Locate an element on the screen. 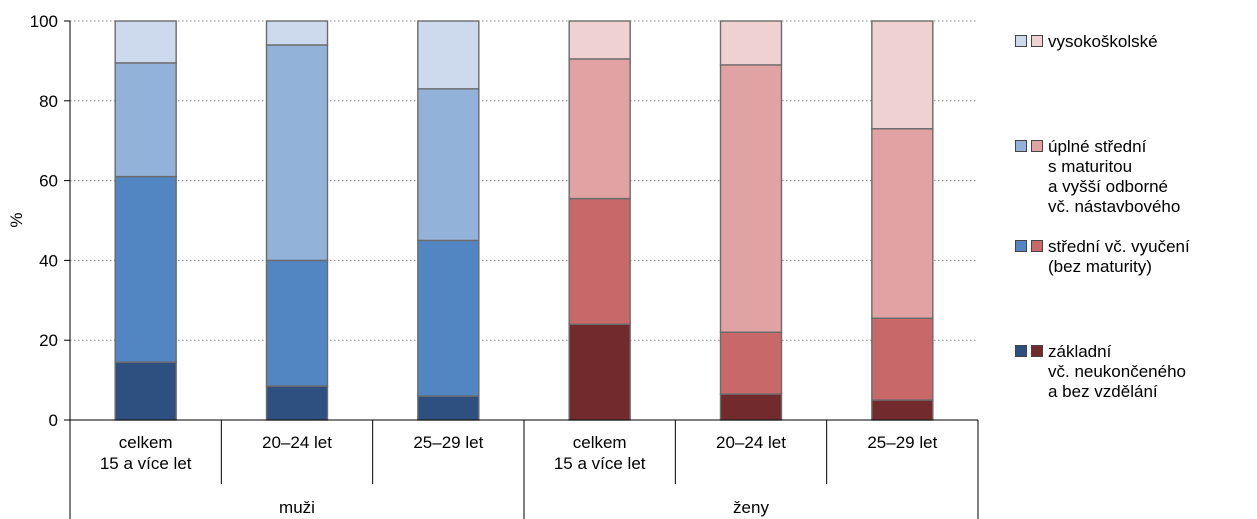 The image size is (1257, 519). y-tick-labels: 0 20 40 60 80 100 is located at coordinates (44, 221).